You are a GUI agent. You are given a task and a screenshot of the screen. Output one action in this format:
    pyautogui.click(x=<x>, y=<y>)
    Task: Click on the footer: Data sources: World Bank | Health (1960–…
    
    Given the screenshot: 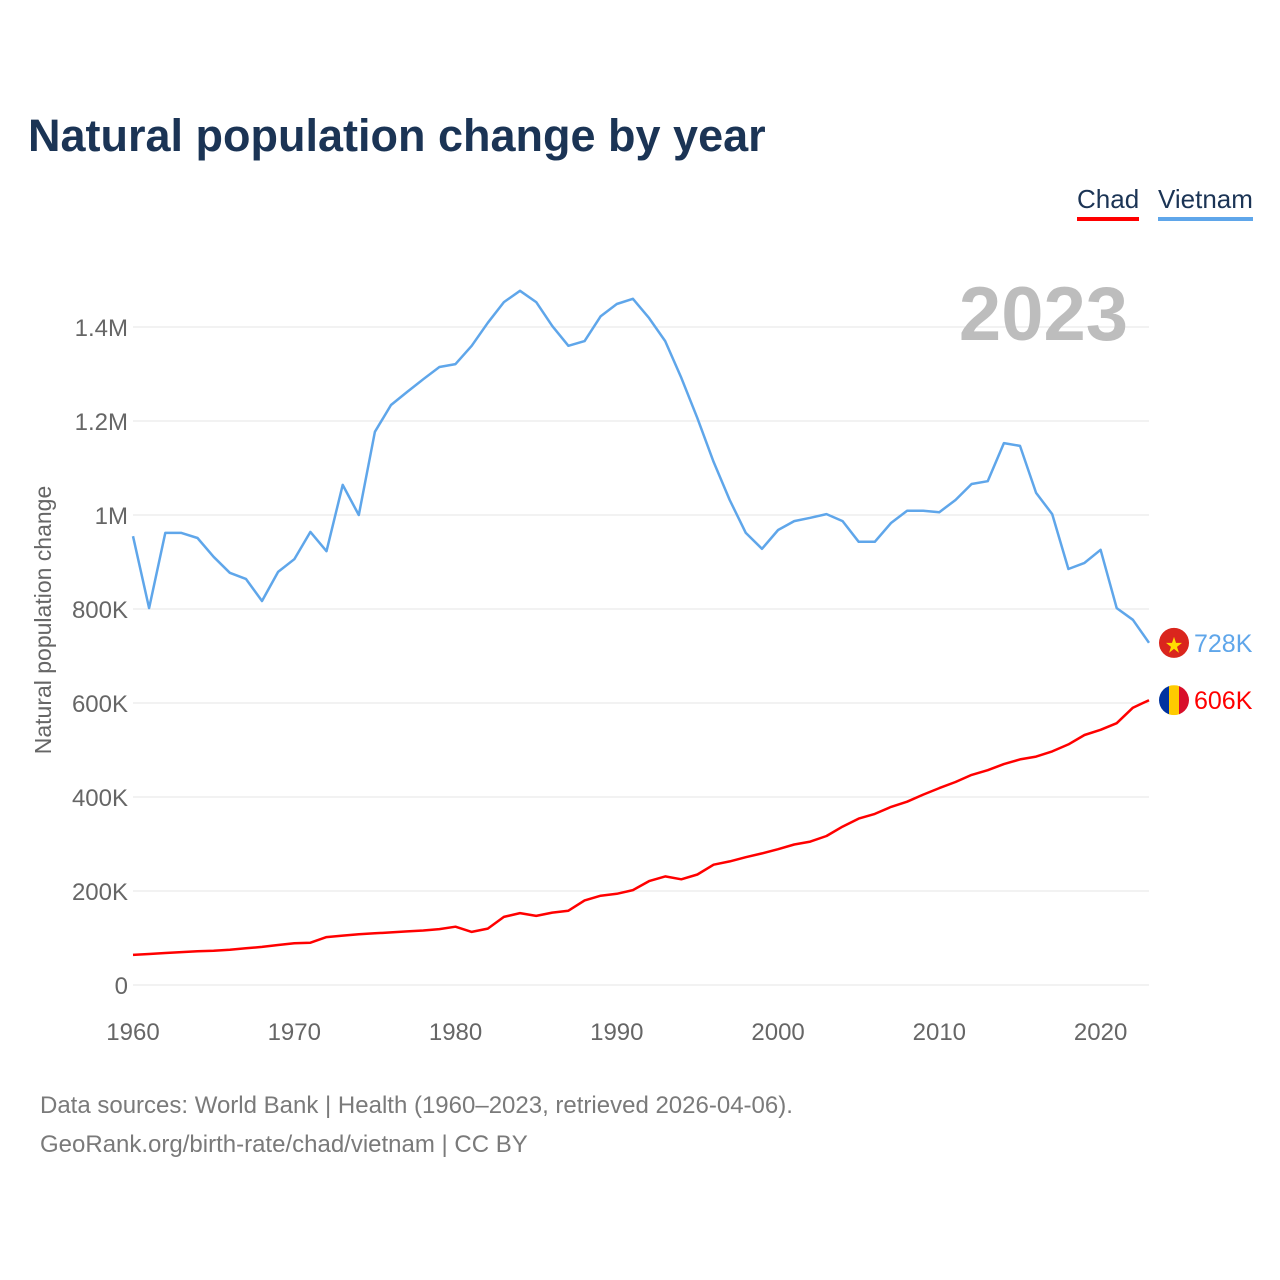 What is the action you would take?
    pyautogui.click(x=416, y=1125)
    